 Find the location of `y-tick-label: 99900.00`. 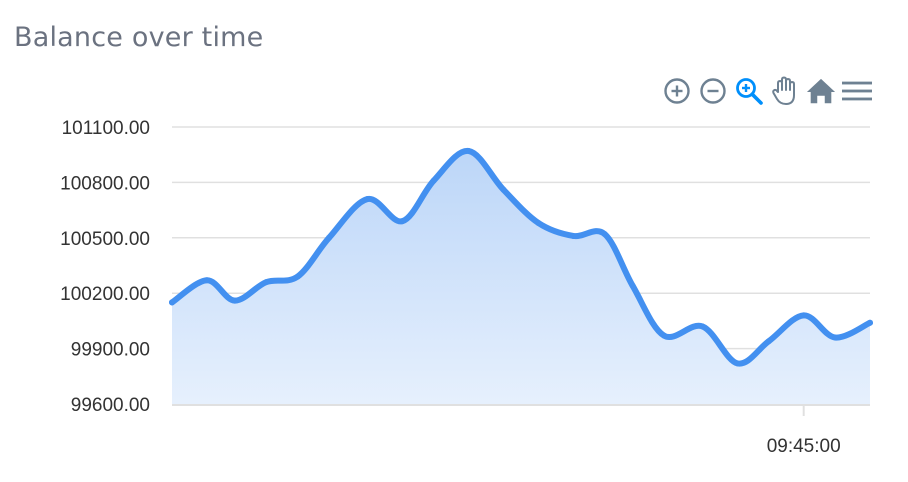

y-tick-label: 99900.00 is located at coordinates (110, 350).